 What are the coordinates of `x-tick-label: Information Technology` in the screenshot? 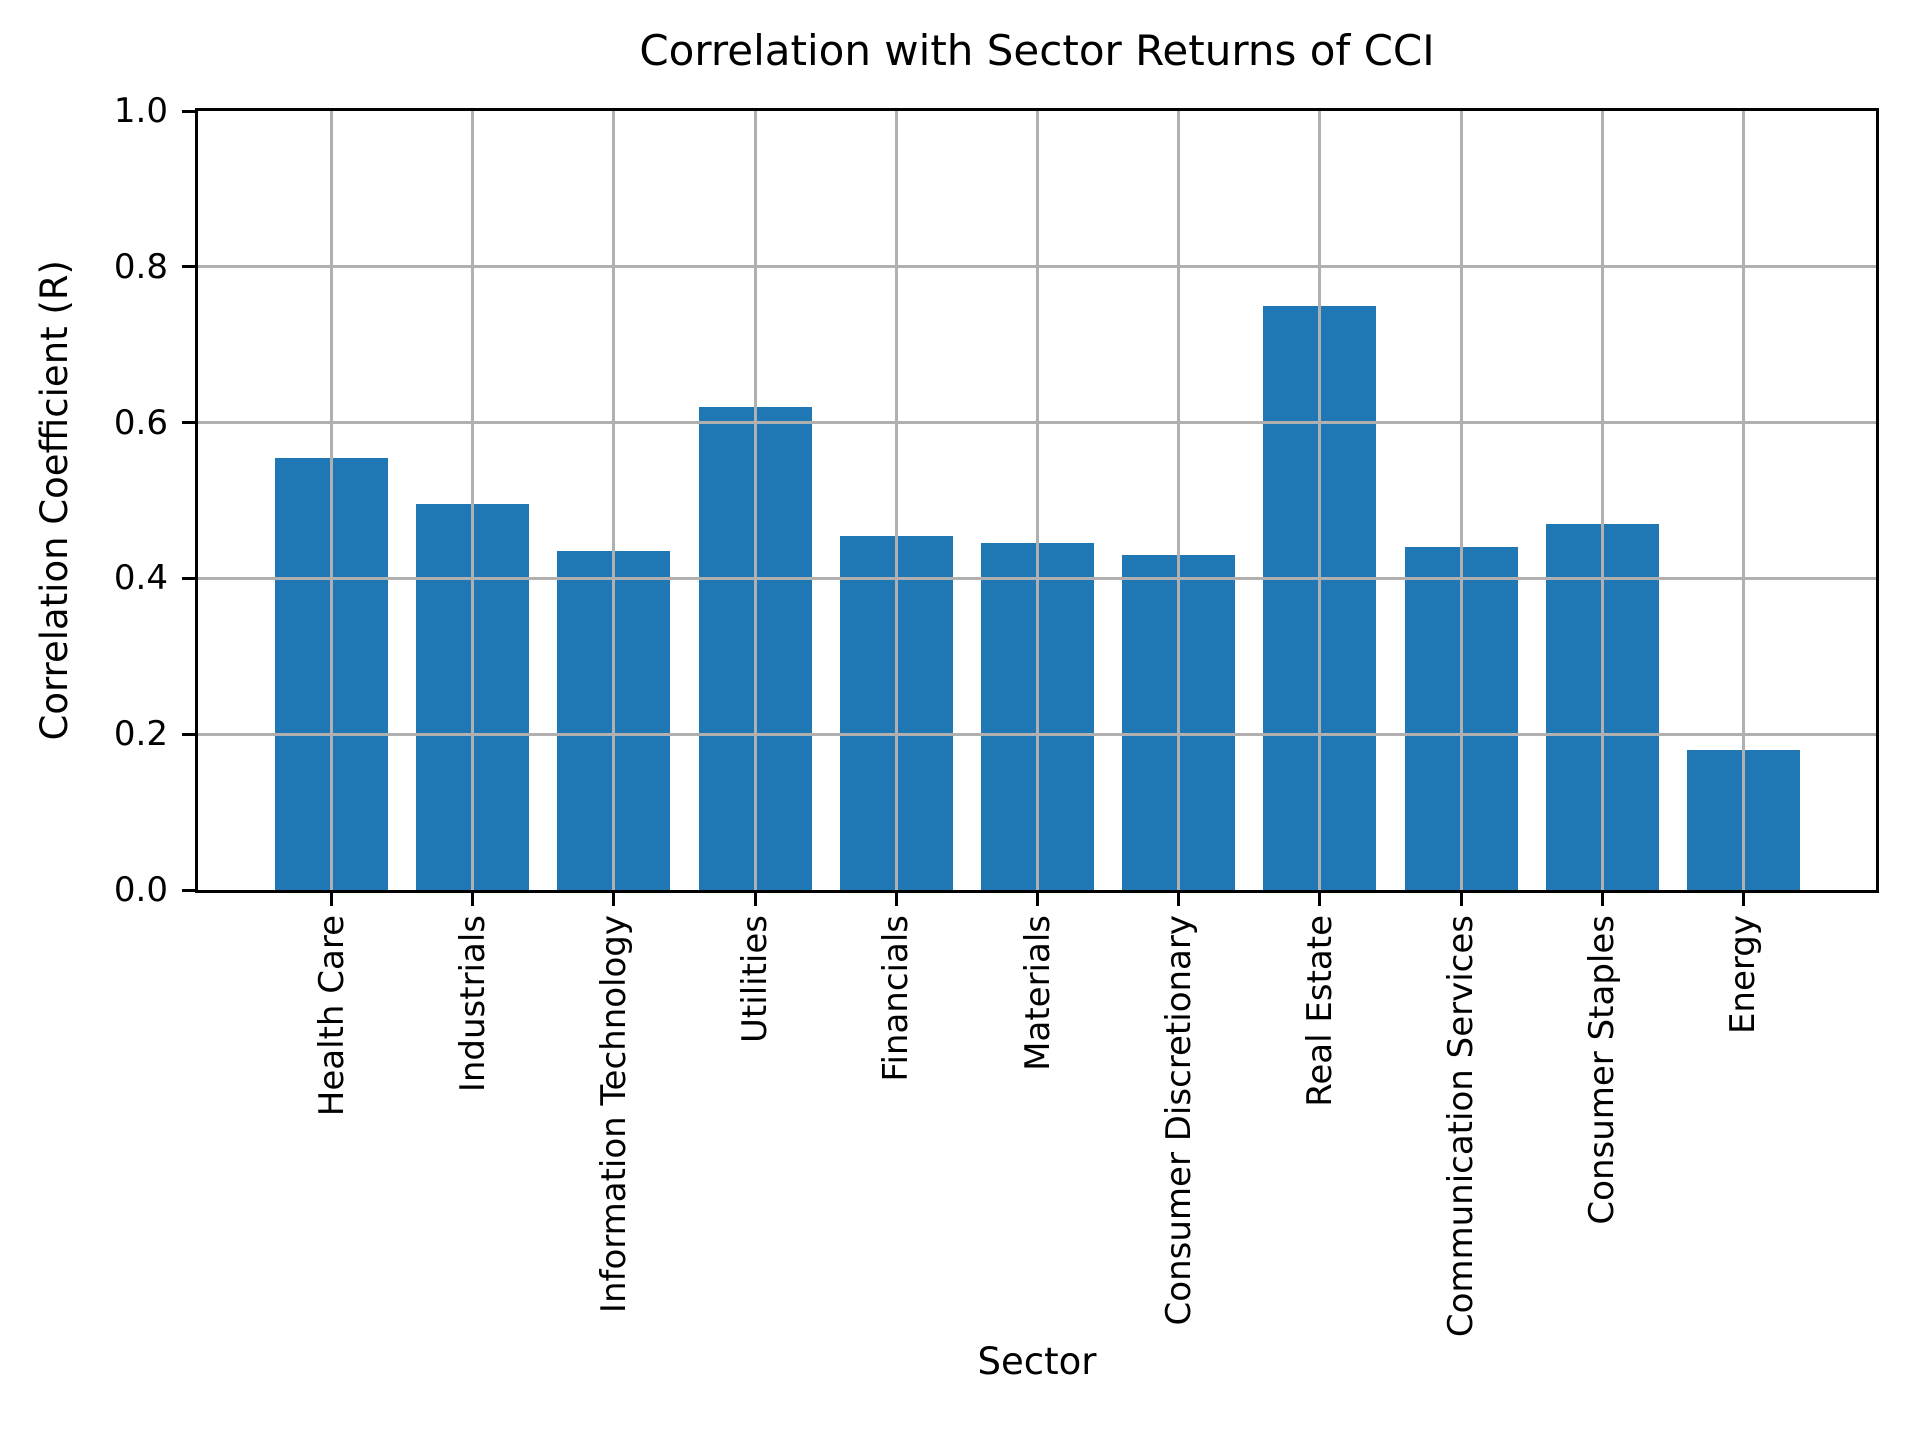 It's located at (613, 1114).